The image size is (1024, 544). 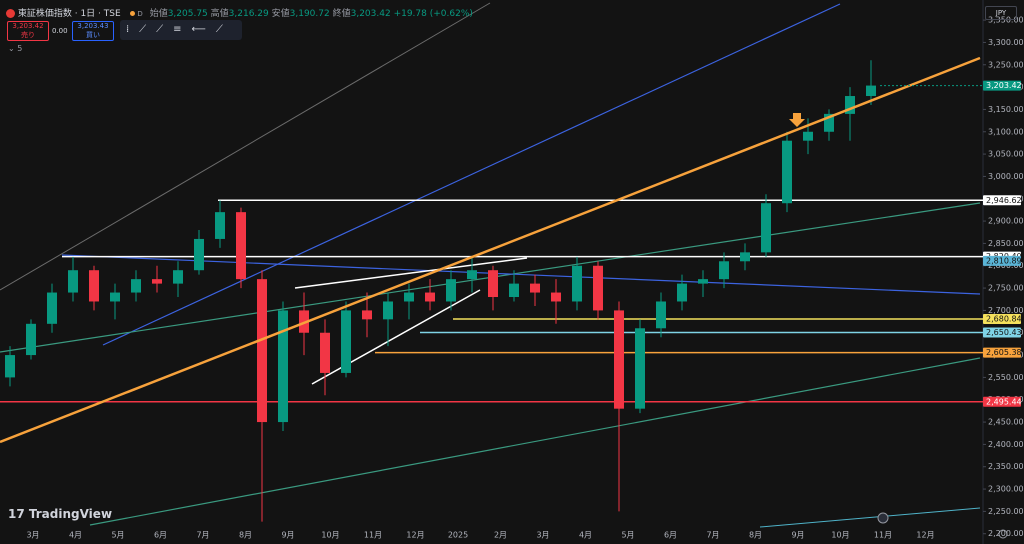 I want to click on last-price-label: 3,203.42, so click(x=1004, y=85).